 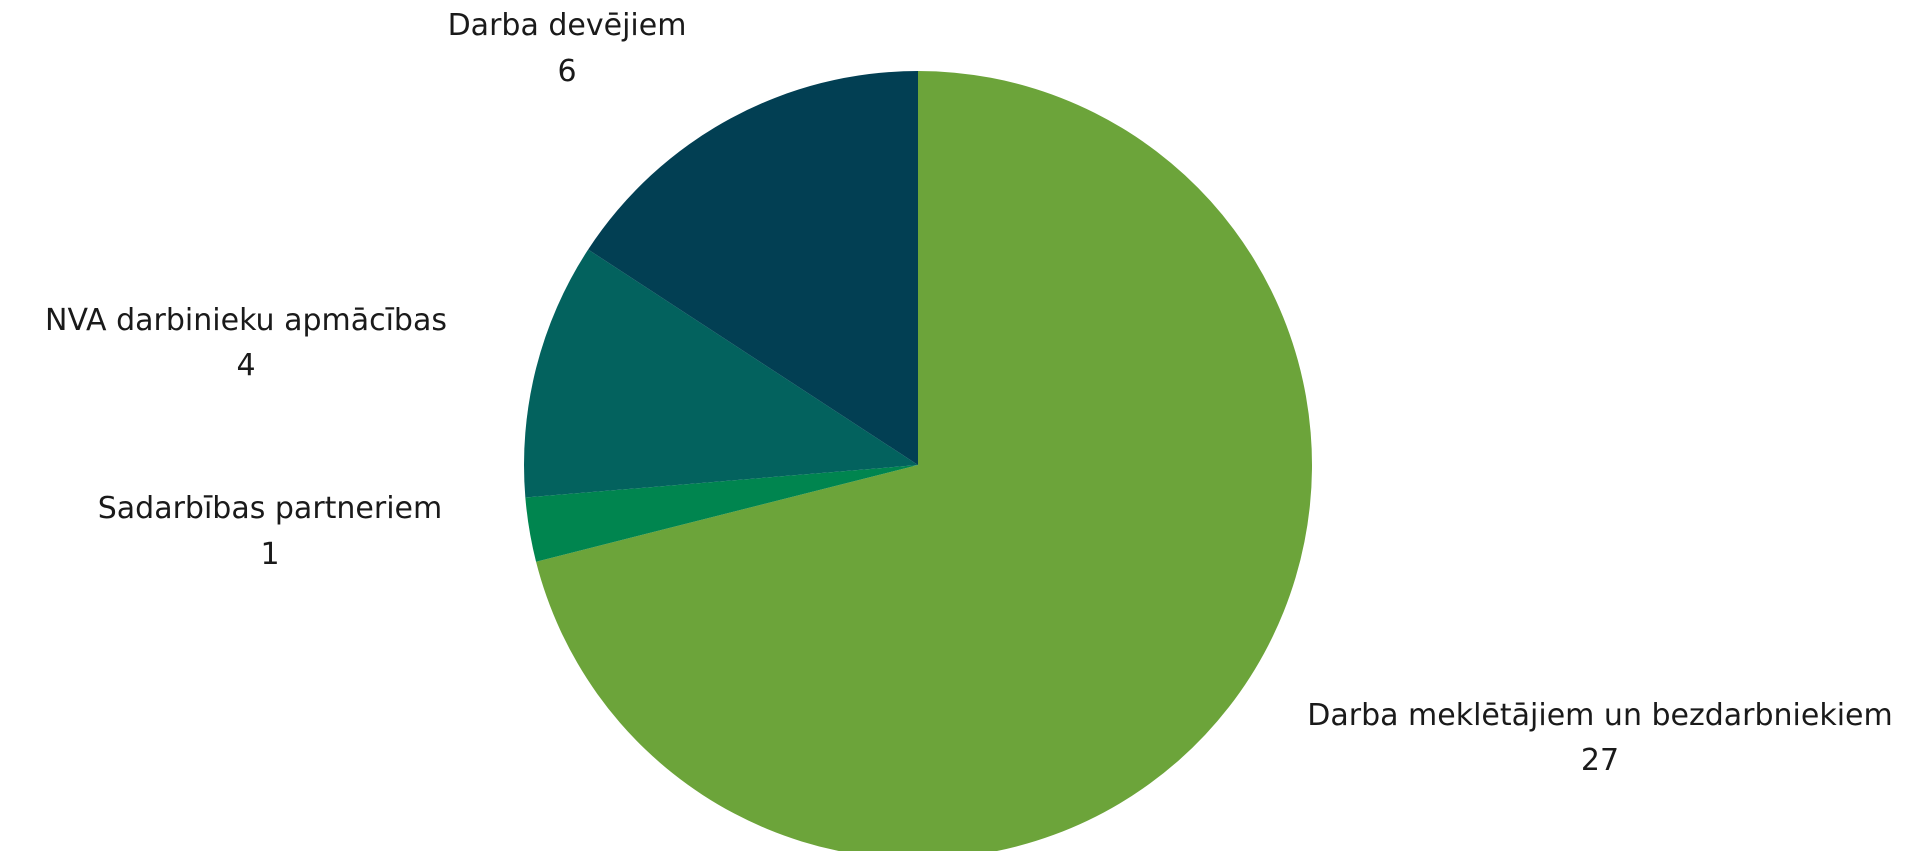 I want to click on pie-slice-sadarbibas-partneriem, so click(x=721, y=513).